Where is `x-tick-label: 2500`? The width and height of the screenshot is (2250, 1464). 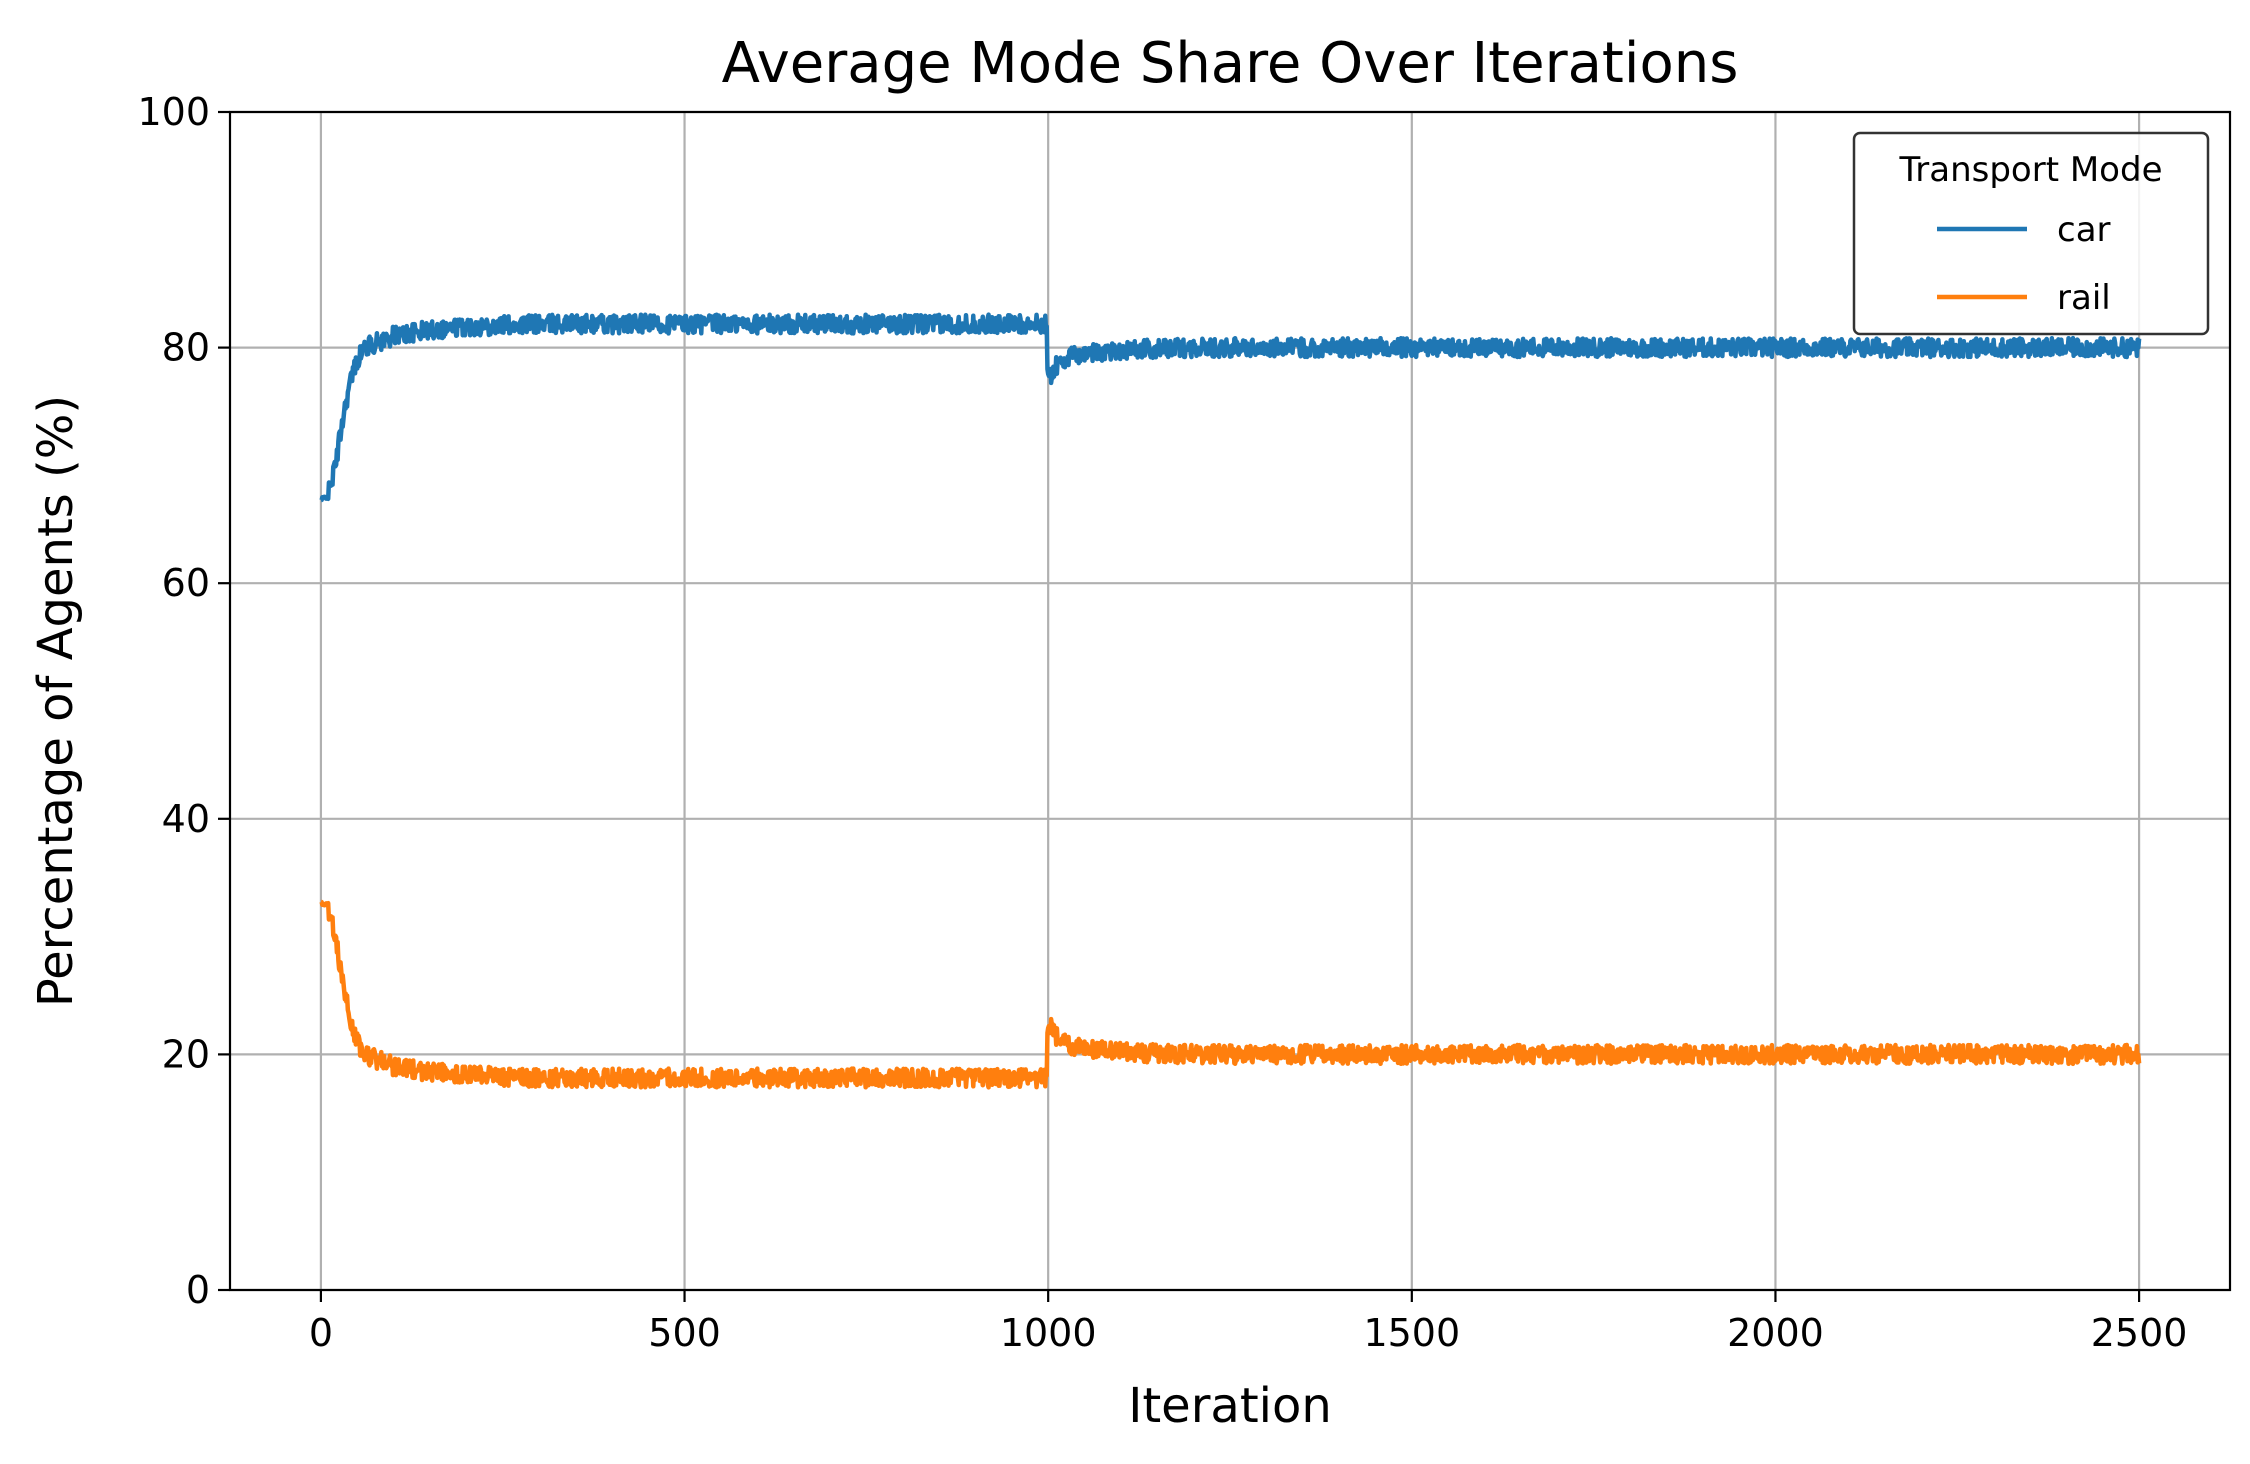 x-tick-label: 2500 is located at coordinates (2139, 1333).